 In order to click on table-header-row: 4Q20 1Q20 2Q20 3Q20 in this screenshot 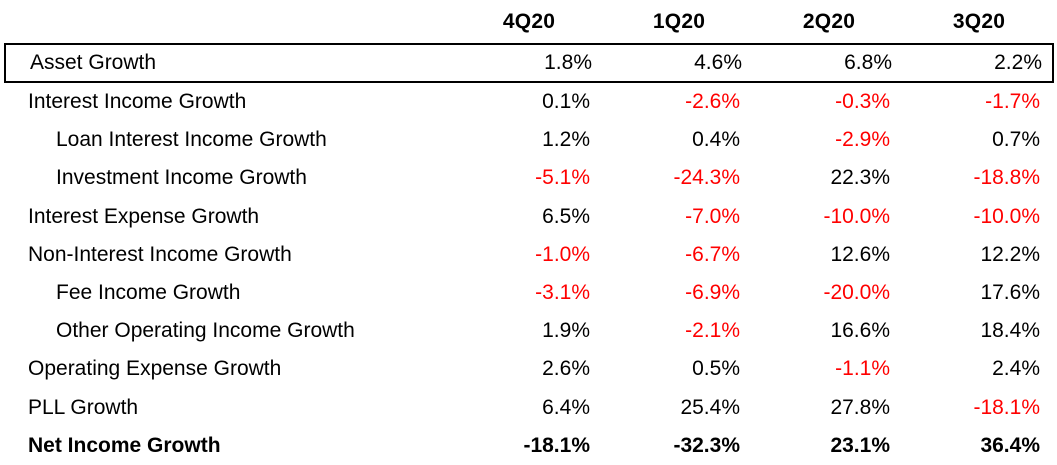, I will do `click(529, 21)`.